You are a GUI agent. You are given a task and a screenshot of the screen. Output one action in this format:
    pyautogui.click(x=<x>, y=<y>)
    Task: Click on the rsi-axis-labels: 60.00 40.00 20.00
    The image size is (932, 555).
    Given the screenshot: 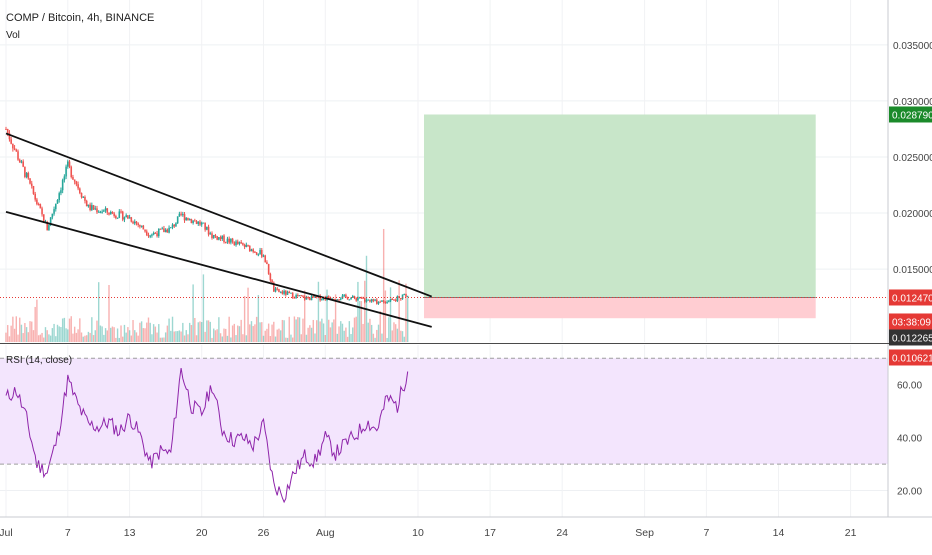 What is the action you would take?
    pyautogui.click(x=909, y=439)
    